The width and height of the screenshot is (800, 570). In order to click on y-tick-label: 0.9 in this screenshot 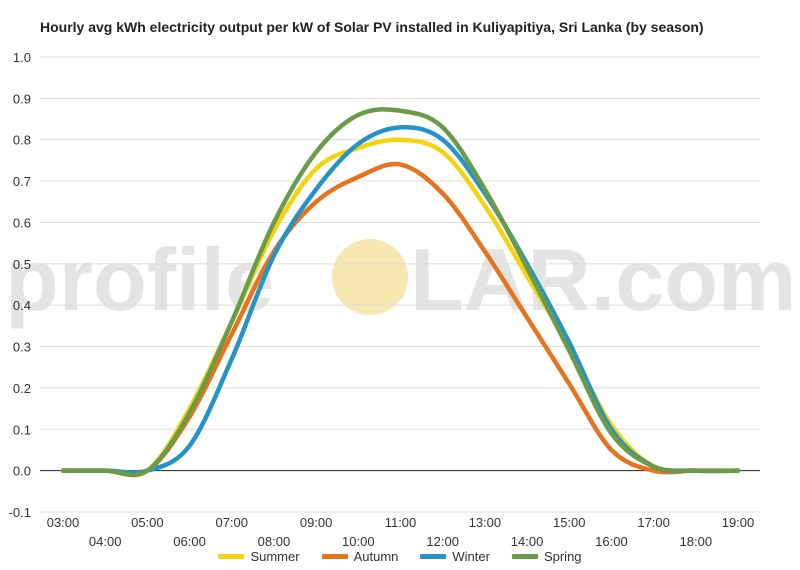, I will do `click(22, 98)`.